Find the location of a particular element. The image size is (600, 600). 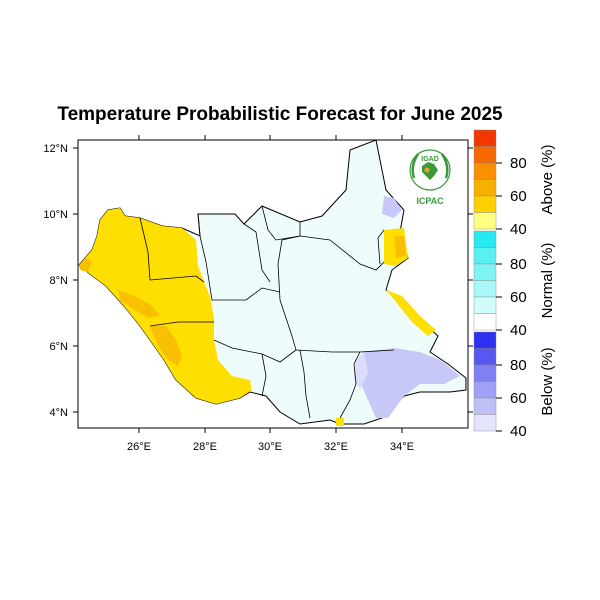

above-south-edge-patch is located at coordinates (139, 304).